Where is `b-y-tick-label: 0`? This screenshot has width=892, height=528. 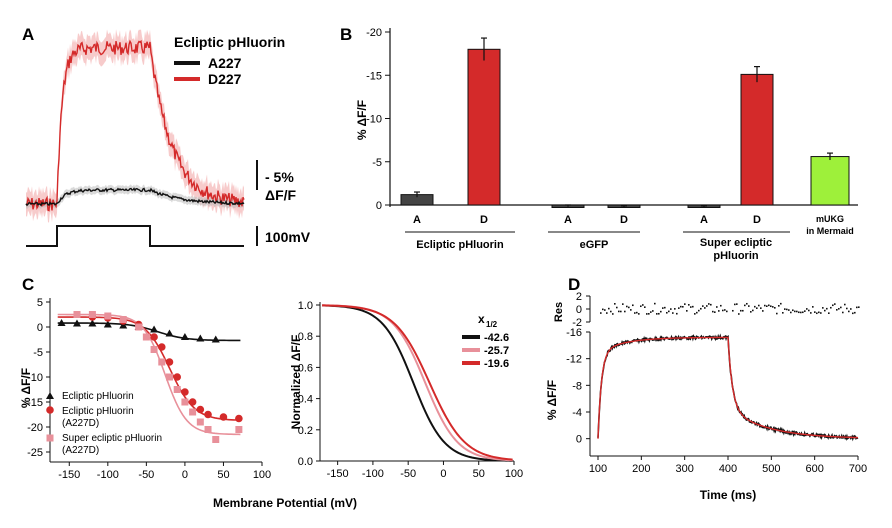
b-y-tick-label: 0 is located at coordinates (379, 206).